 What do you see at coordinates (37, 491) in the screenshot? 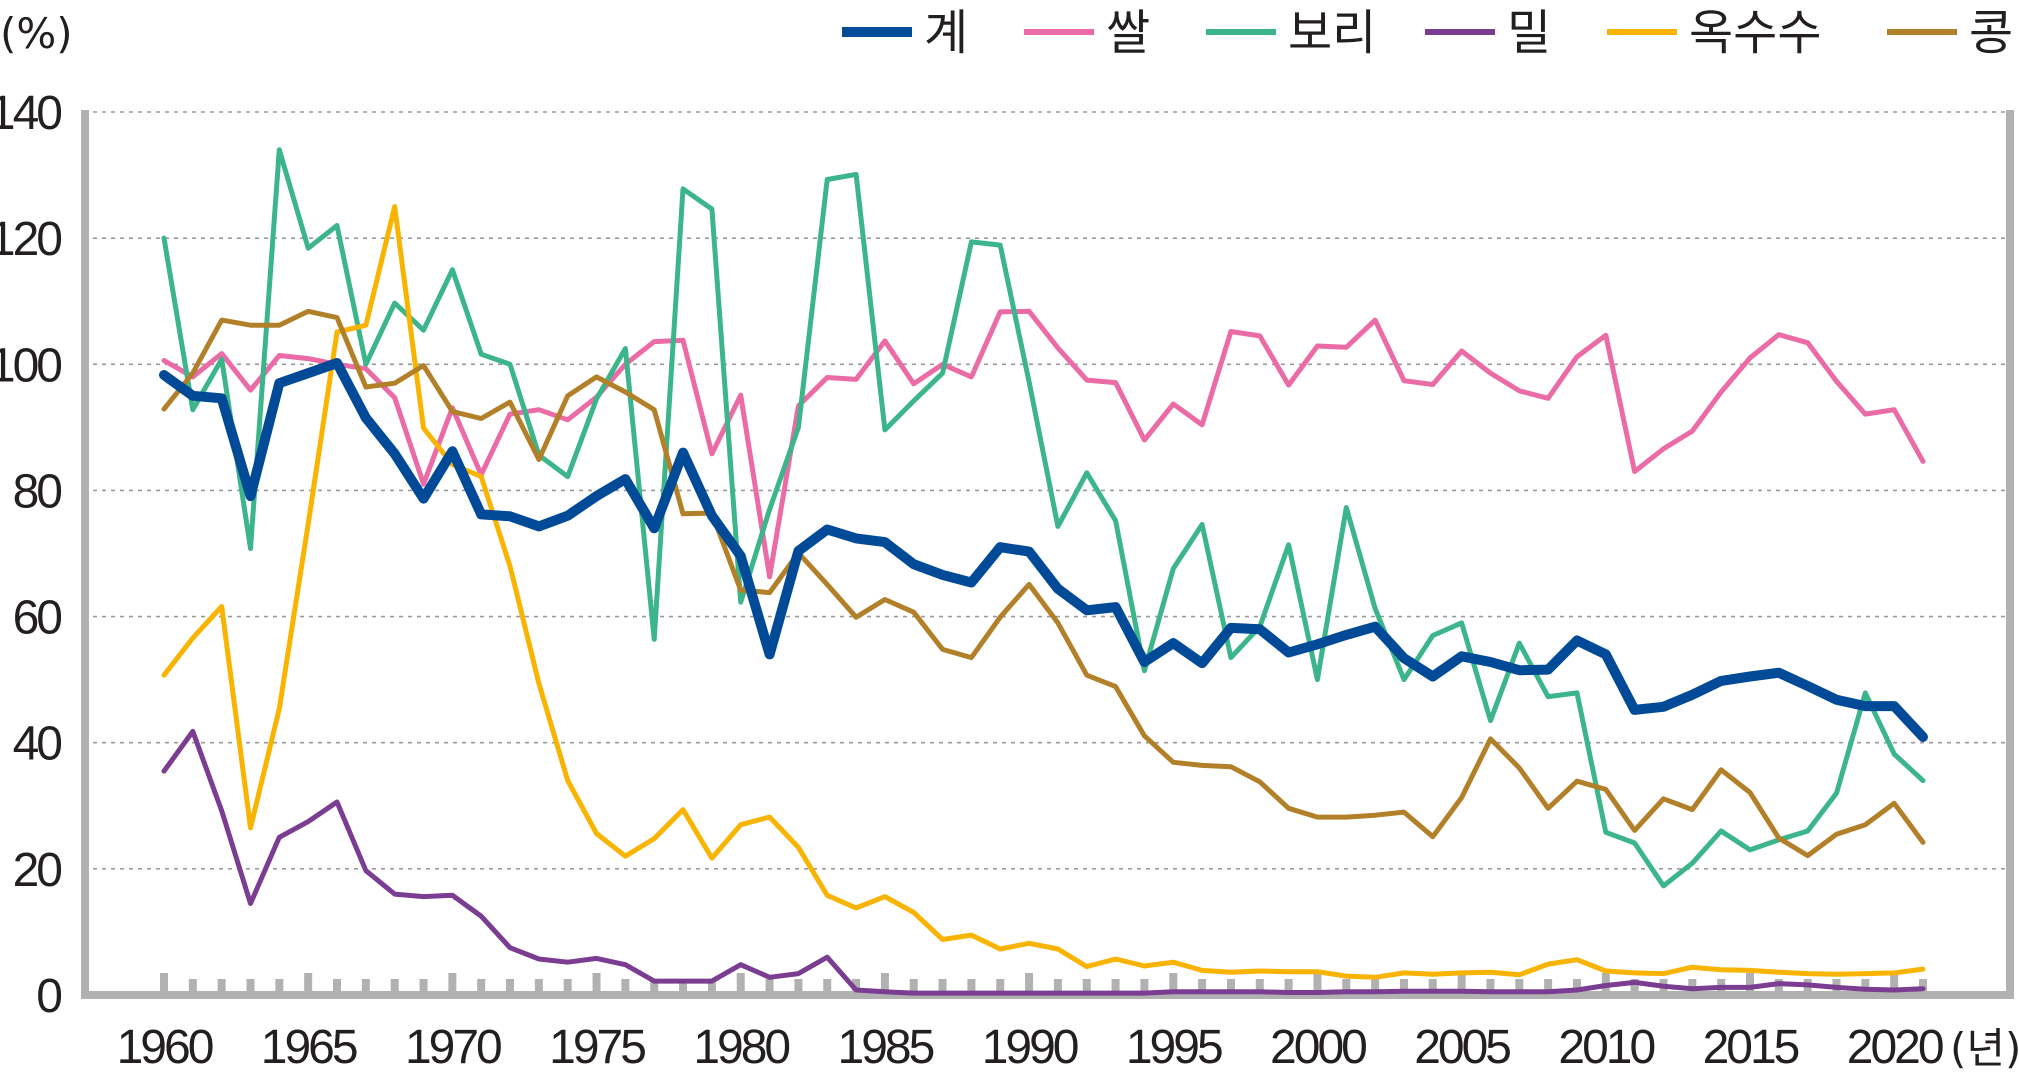
I see `y-tick-label: 80` at bounding box center [37, 491].